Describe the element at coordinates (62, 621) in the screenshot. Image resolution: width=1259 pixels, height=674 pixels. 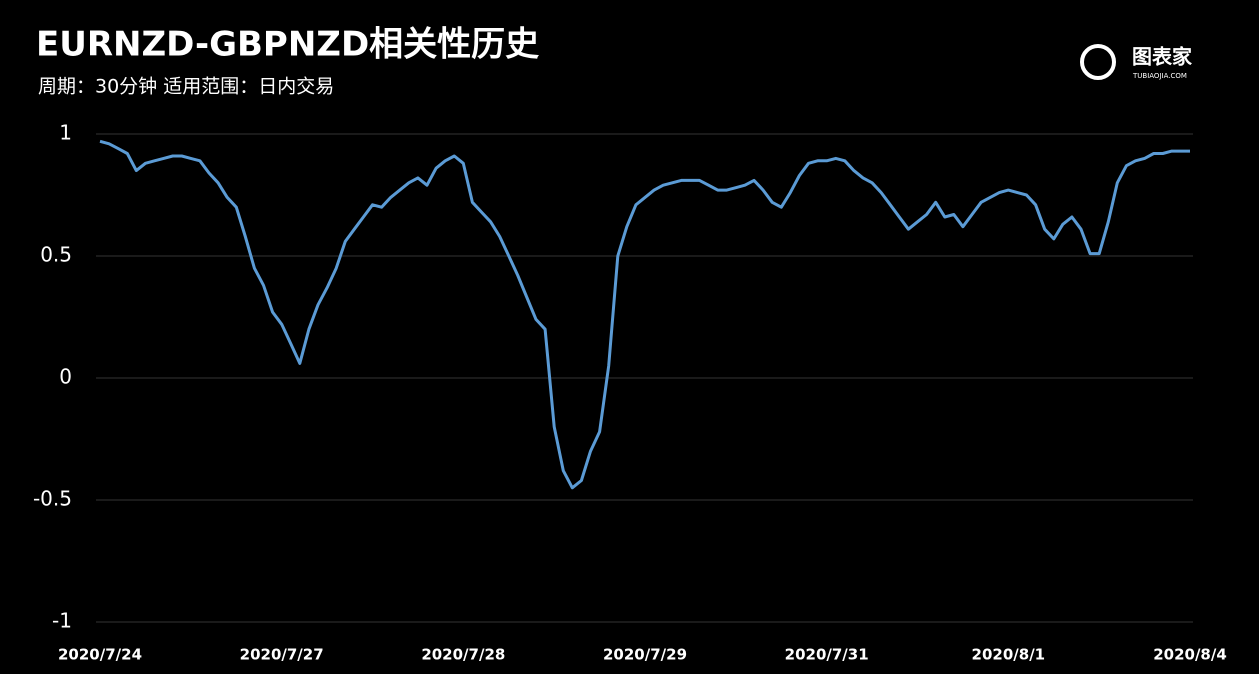
I see `y-tick-label: -1` at that location.